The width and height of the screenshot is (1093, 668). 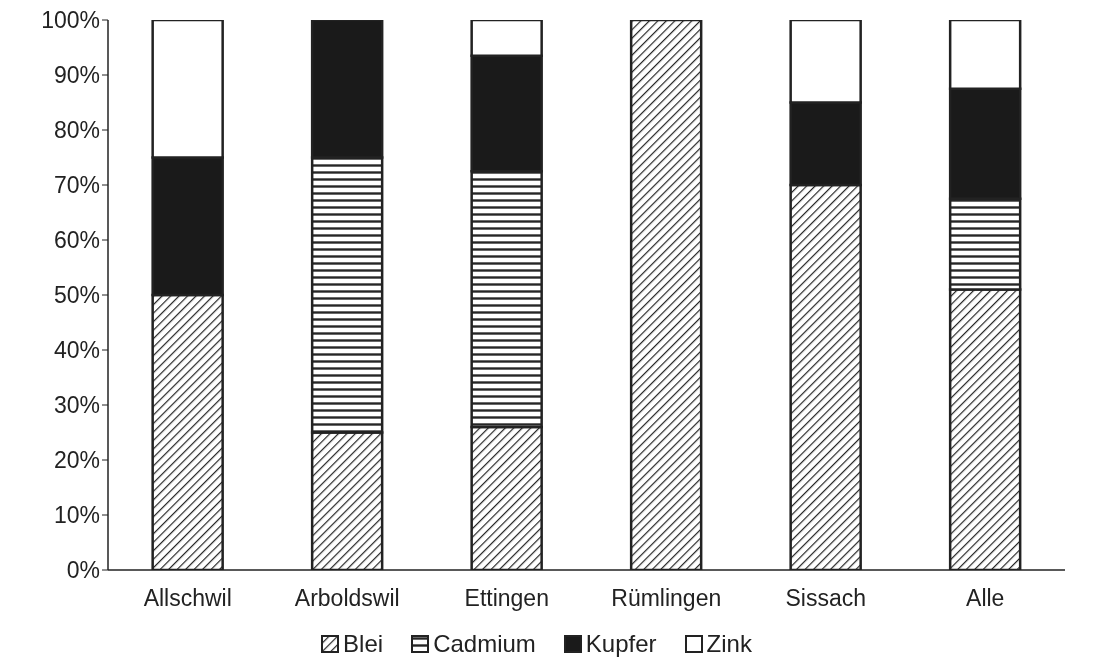 What do you see at coordinates (76, 185) in the screenshot?
I see `y-tick-label: 70%` at bounding box center [76, 185].